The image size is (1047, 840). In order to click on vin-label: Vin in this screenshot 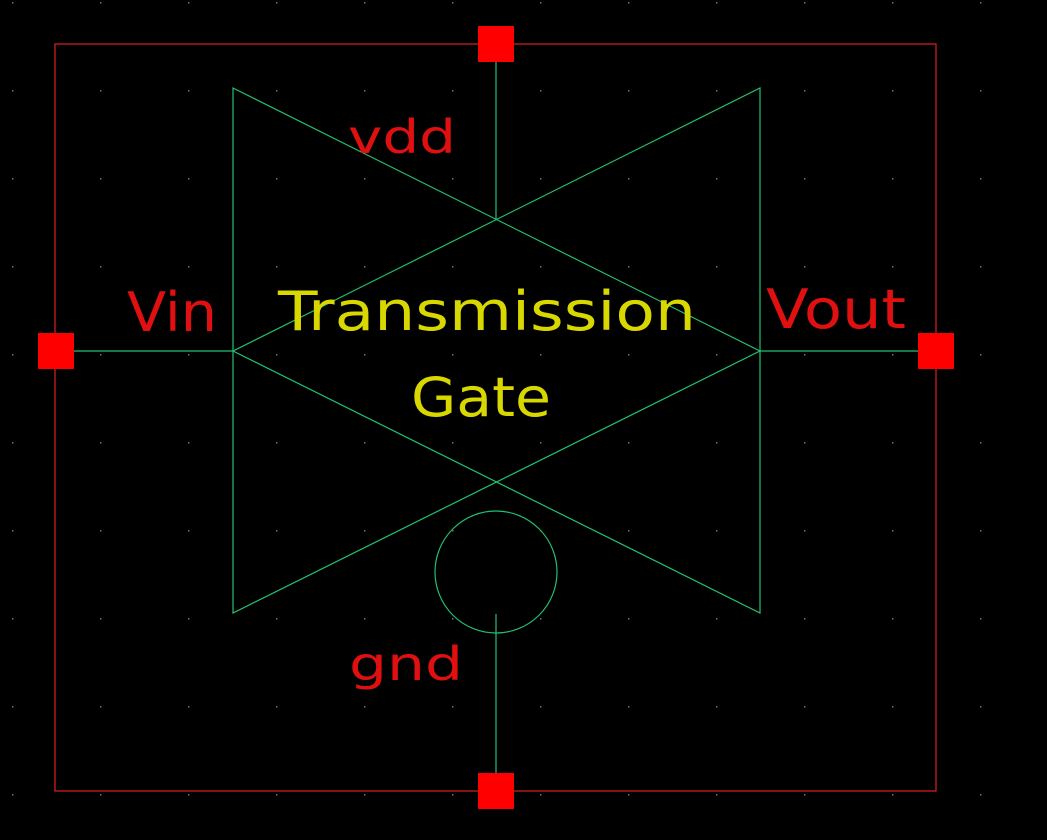, I will do `click(172, 312)`.